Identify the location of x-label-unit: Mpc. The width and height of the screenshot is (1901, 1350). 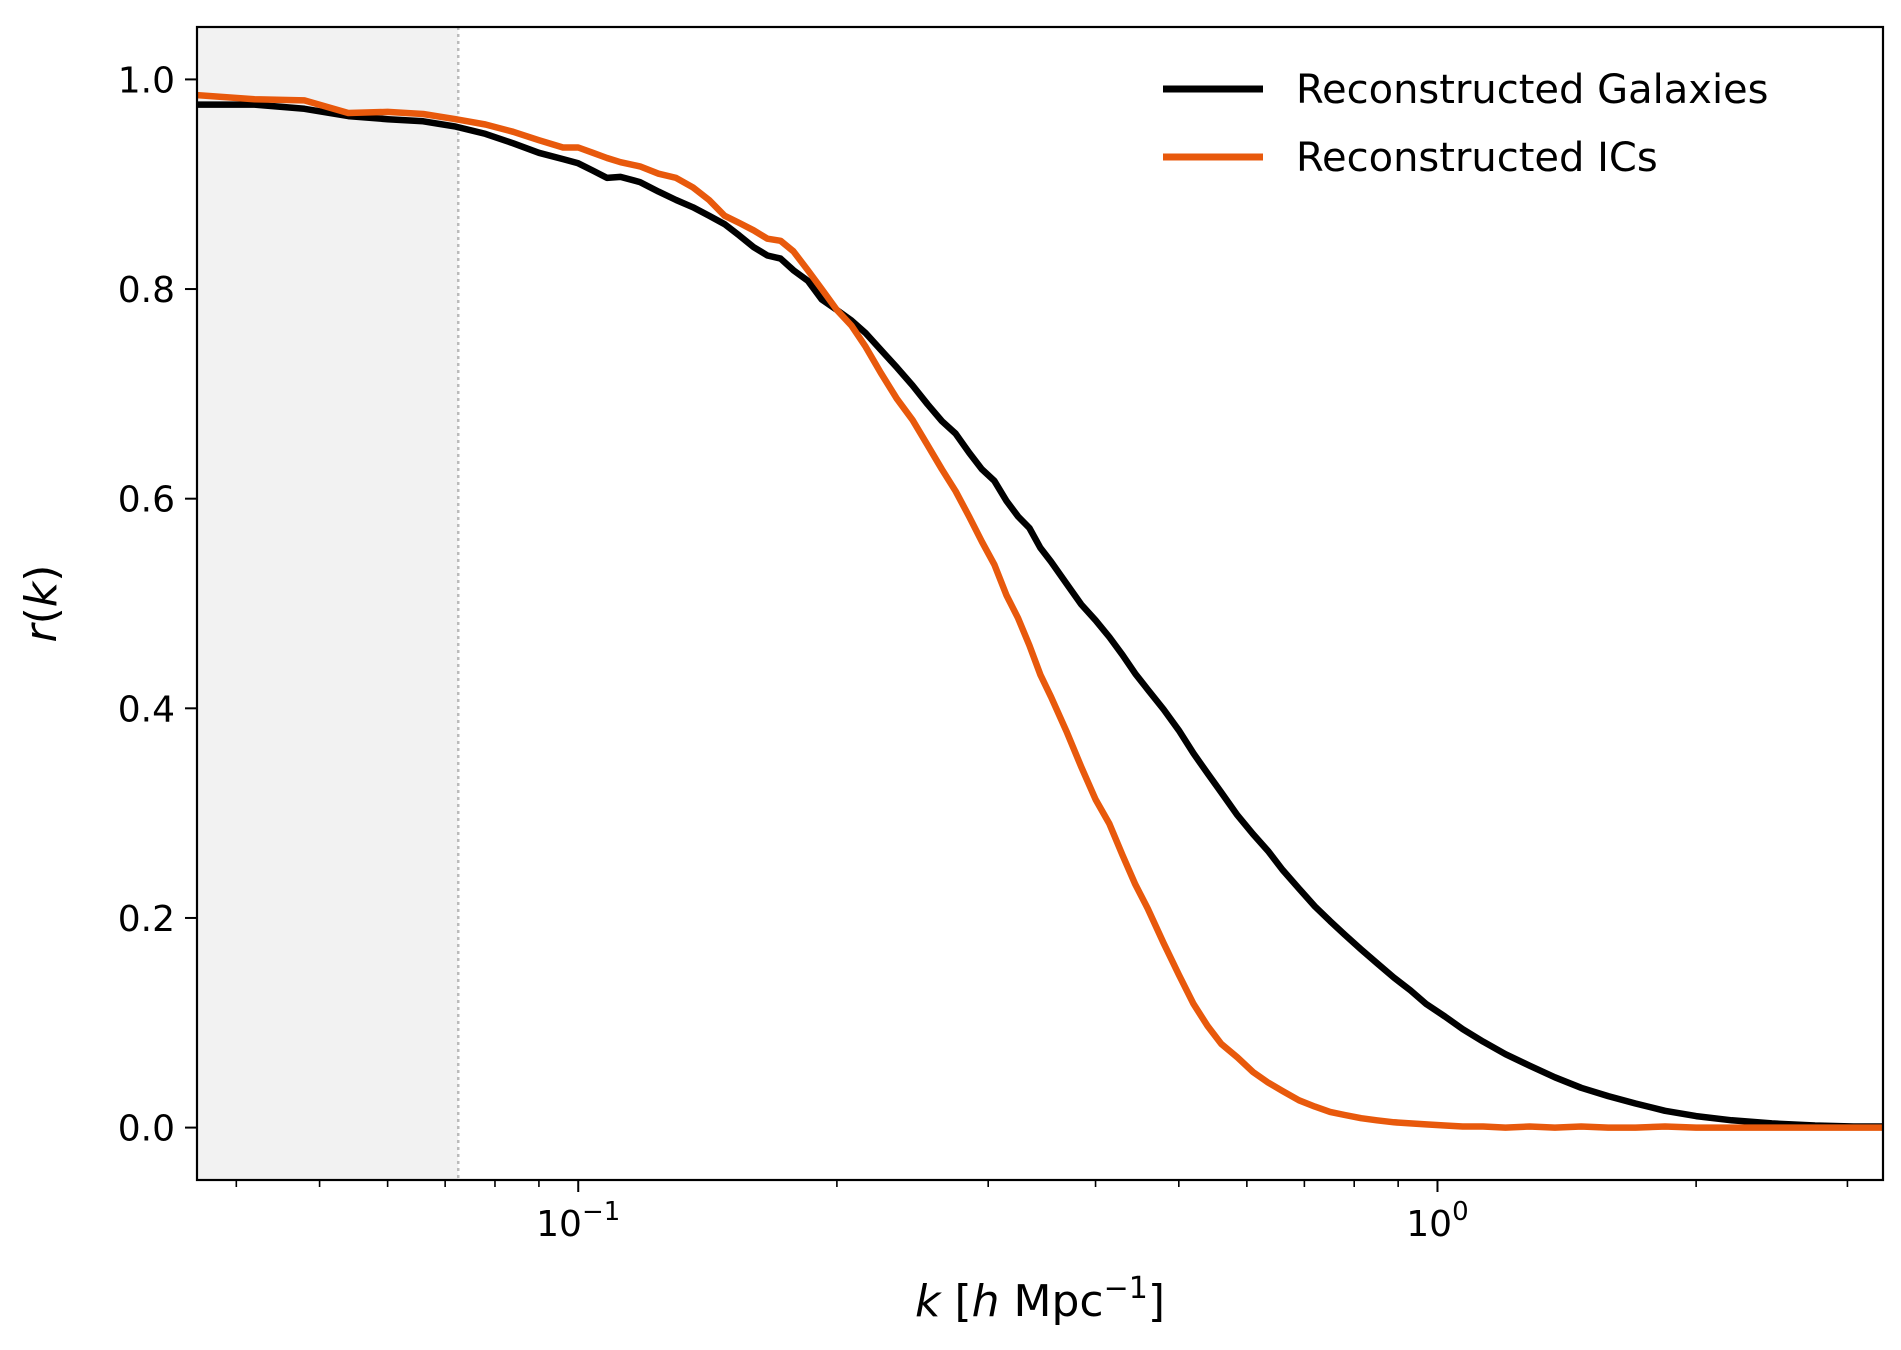
(1052, 1301).